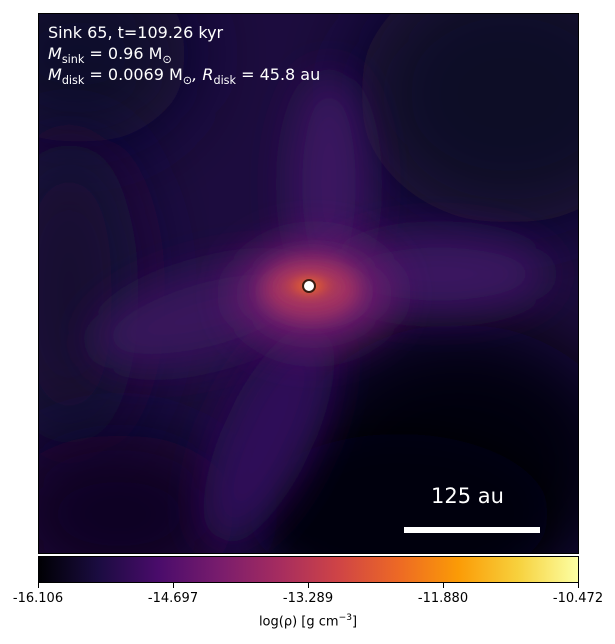 The height and width of the screenshot is (644, 615). What do you see at coordinates (110, 55) in the screenshot?
I see `sink-mass-annotation: Msink = 0.96 M⊙` at bounding box center [110, 55].